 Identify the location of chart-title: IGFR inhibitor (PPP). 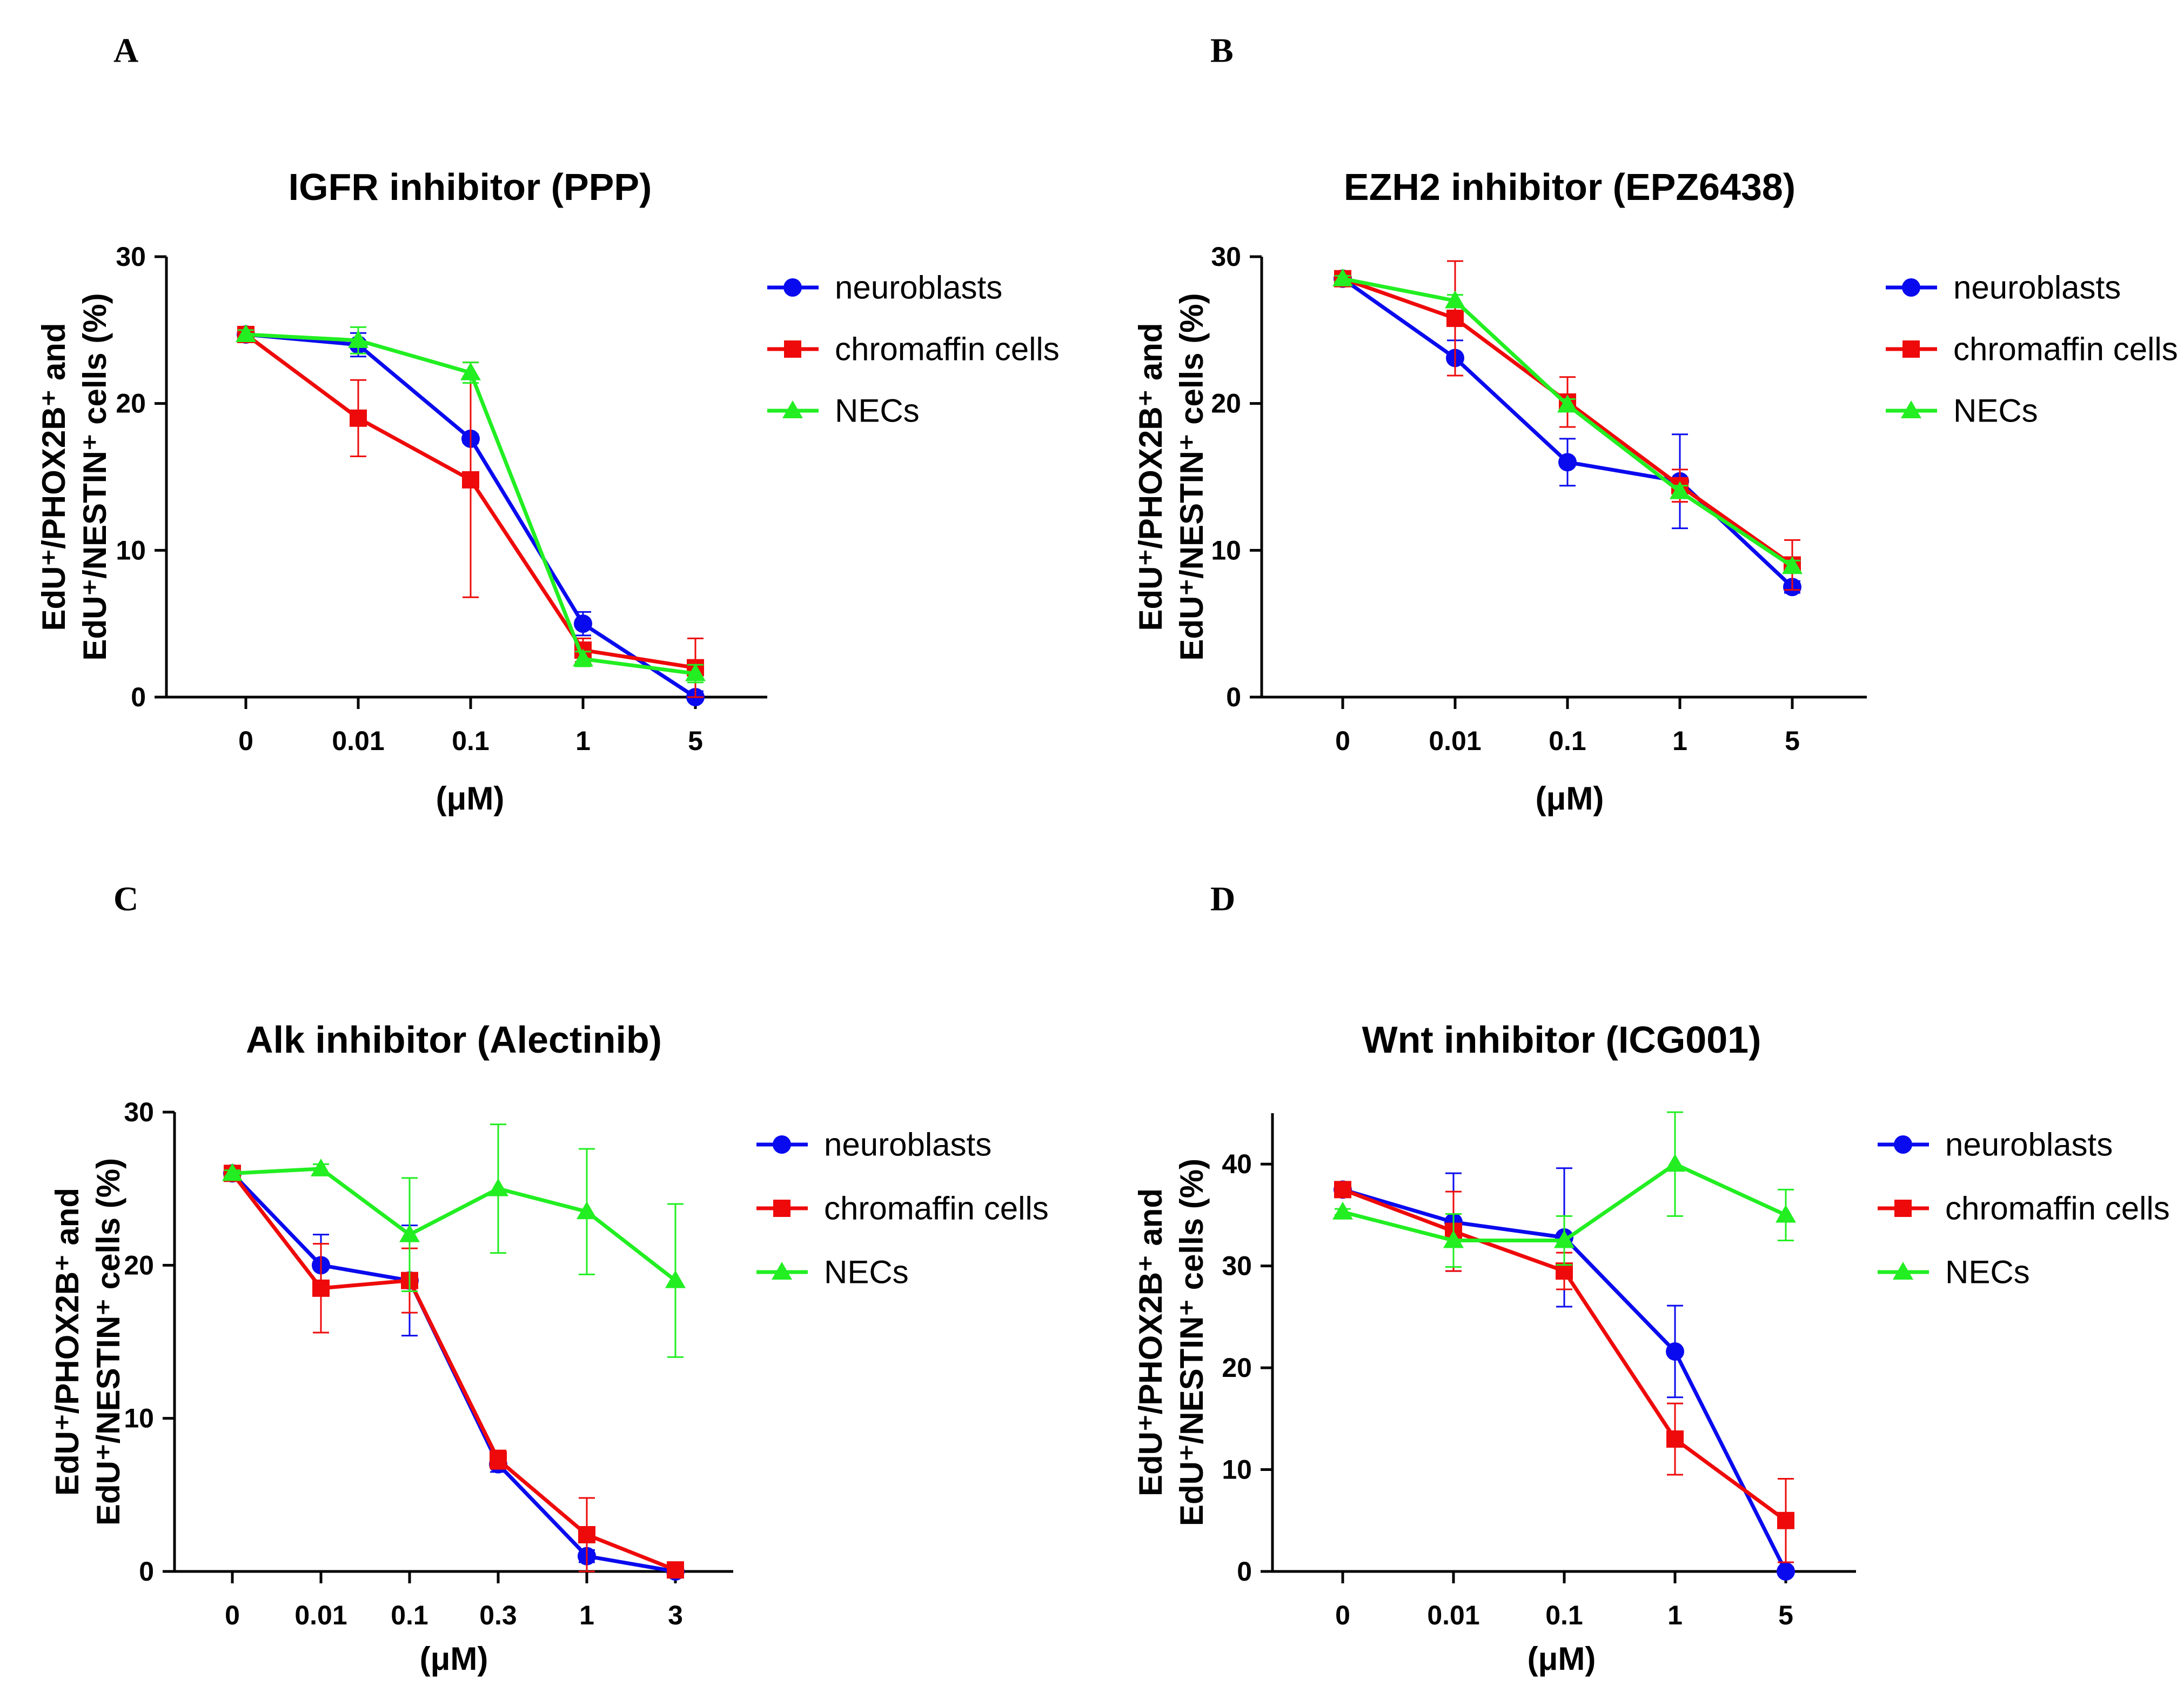
(471, 187).